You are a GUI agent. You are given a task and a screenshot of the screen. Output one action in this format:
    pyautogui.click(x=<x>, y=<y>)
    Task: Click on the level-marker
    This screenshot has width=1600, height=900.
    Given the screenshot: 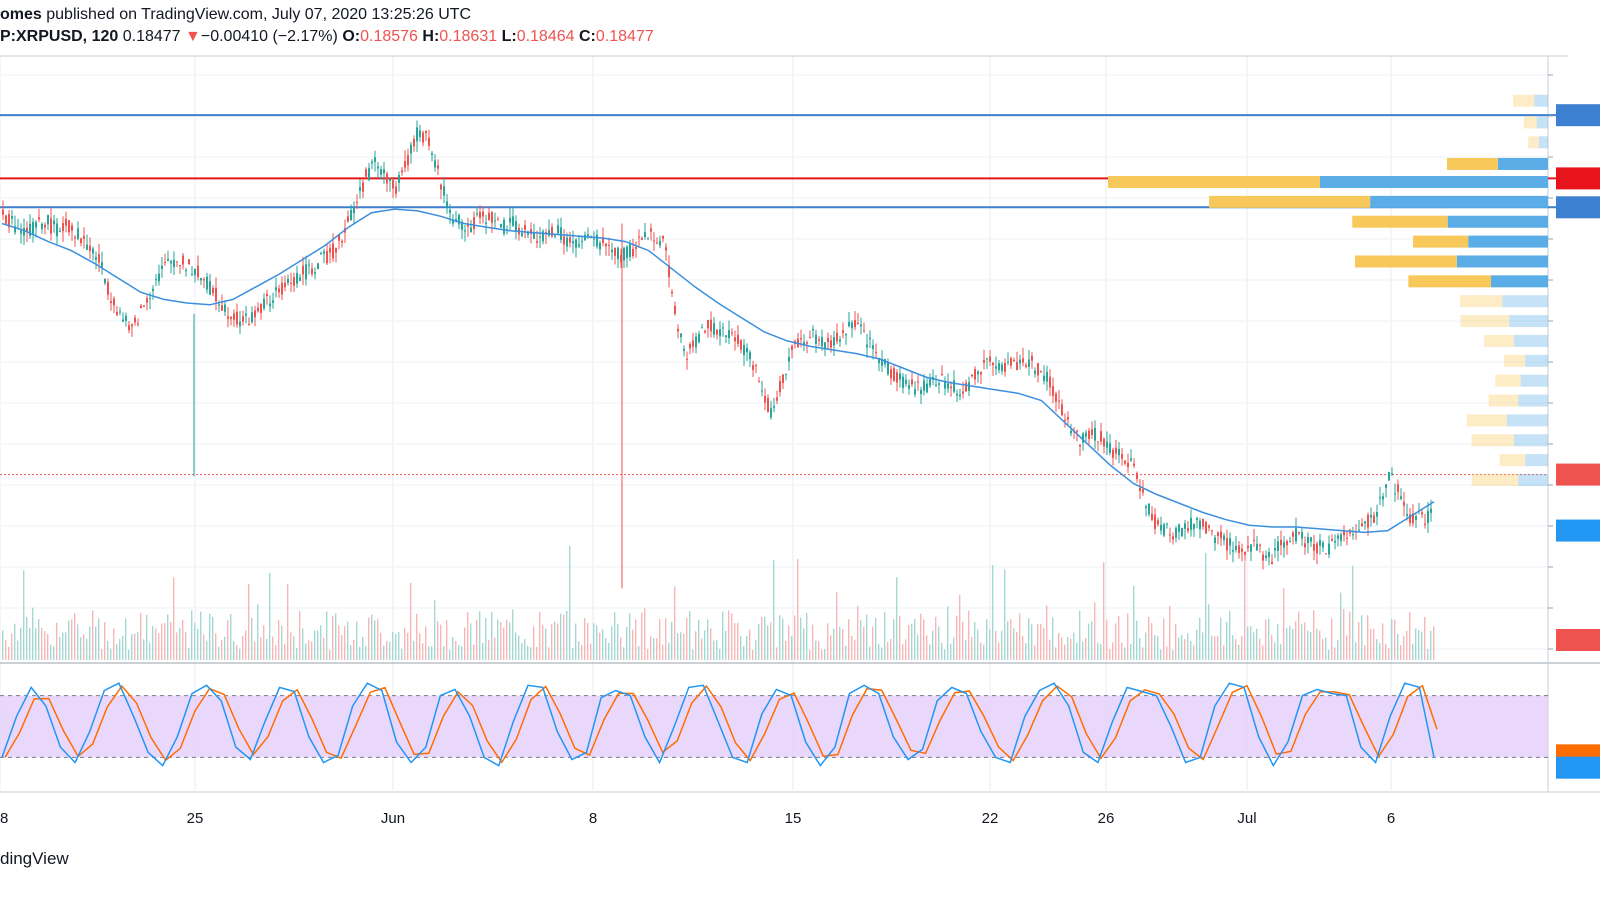 What is the action you would take?
    pyautogui.click(x=1578, y=178)
    